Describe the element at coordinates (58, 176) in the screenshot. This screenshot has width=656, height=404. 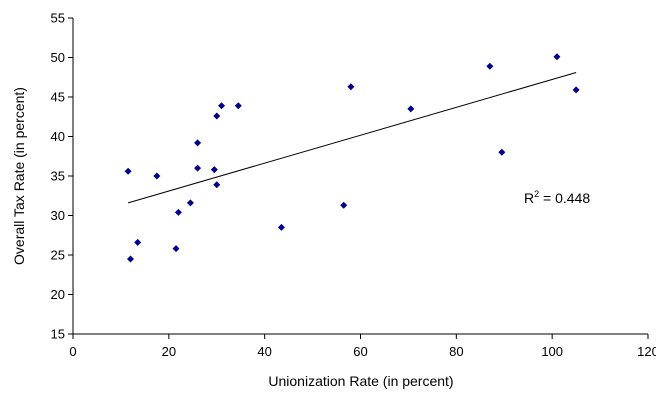
I see `y-tick-label: 35` at that location.